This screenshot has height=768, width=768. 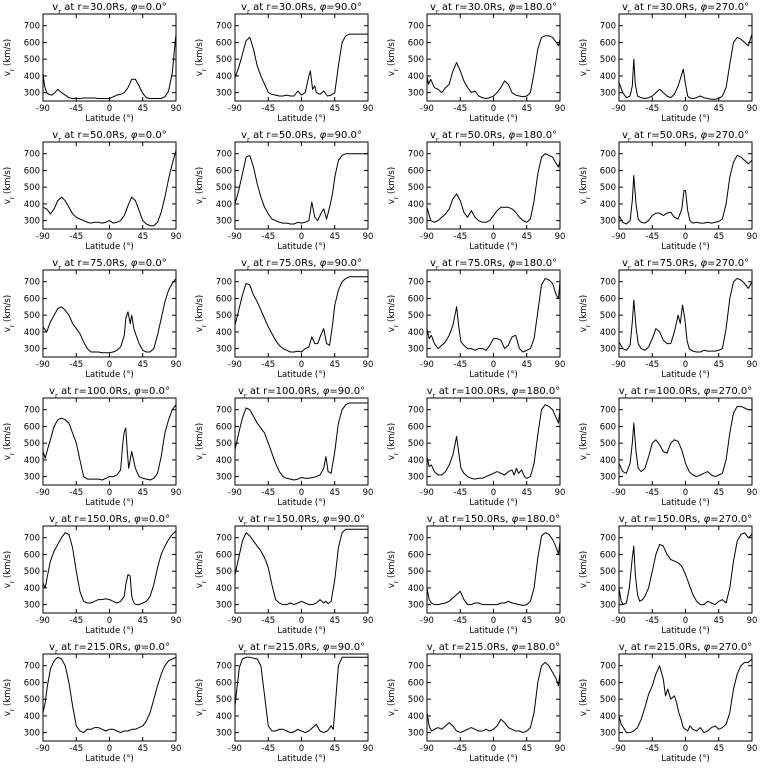 What do you see at coordinates (301, 393) in the screenshot?
I see `chart-title: vr at r=100.0Rs, φ=90.0°` at bounding box center [301, 393].